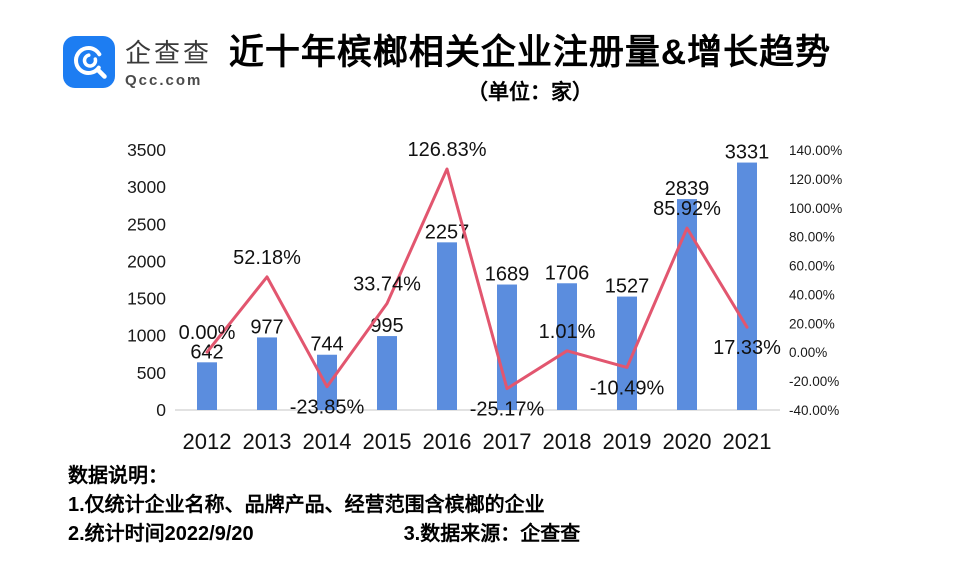 Image resolution: width=953 pixels, height=580 pixels. What do you see at coordinates (266, 327) in the screenshot?
I see `bar-value-label: 977` at bounding box center [266, 327].